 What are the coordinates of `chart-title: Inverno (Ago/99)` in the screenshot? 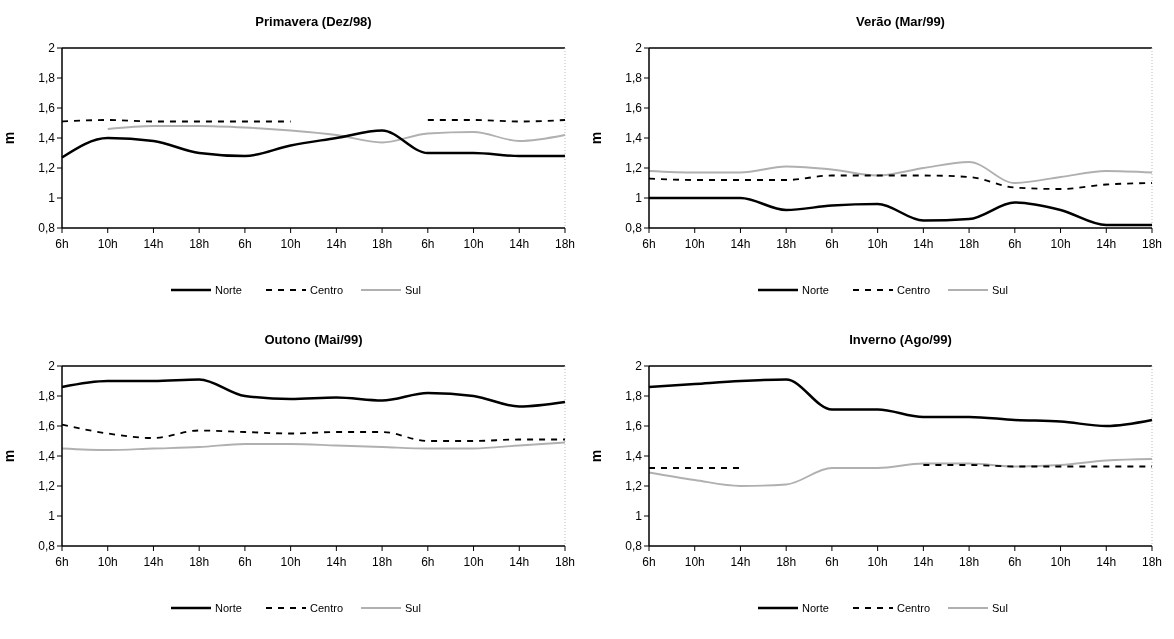 It's located at (900, 339).